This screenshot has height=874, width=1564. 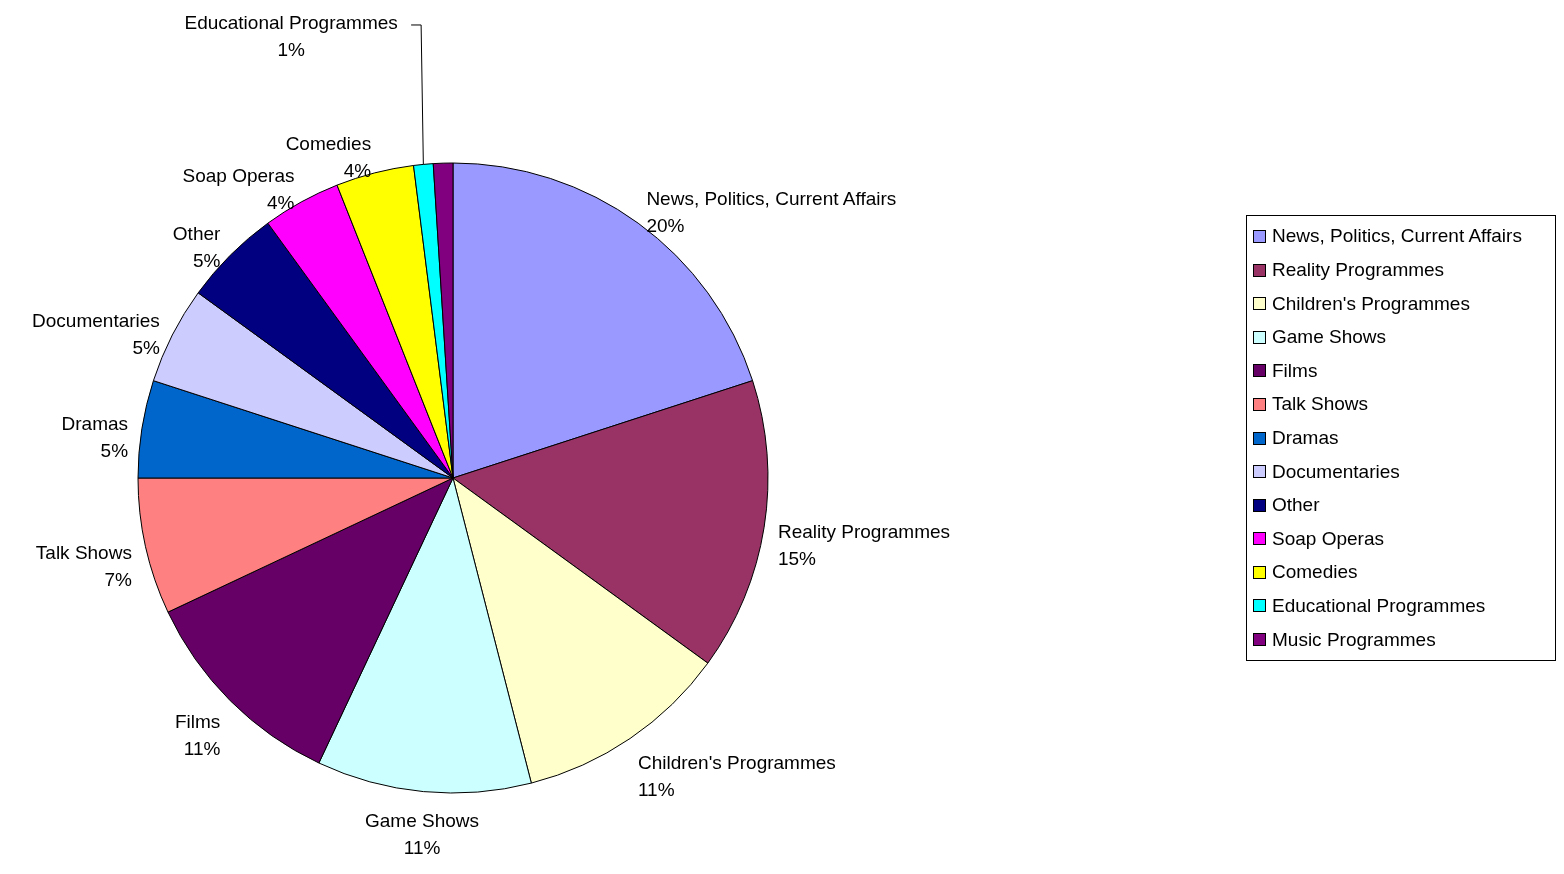 What do you see at coordinates (118, 580) in the screenshot?
I see `data-label: 7%` at bounding box center [118, 580].